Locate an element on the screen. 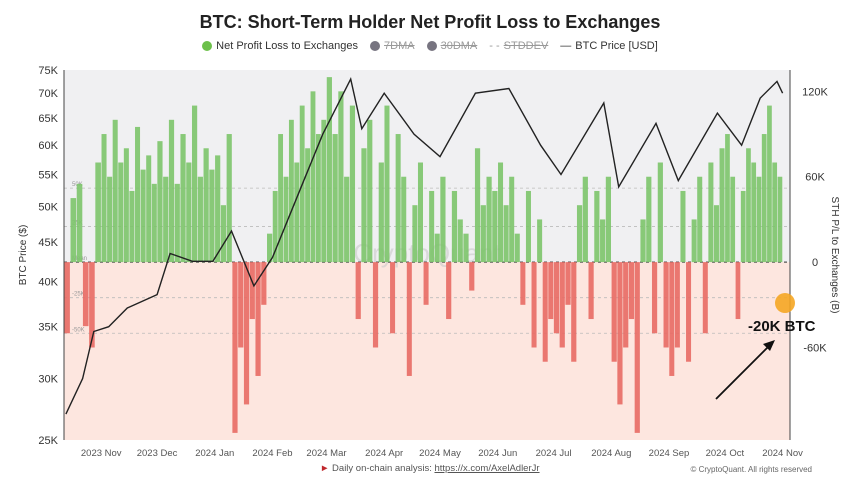  x-tick-label: 2024 Sep is located at coordinates (669, 453).